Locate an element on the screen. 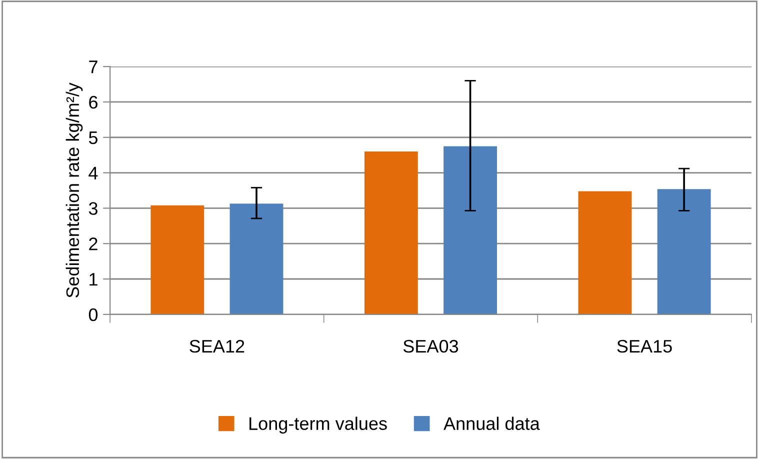  y-tick-label: 6 is located at coordinates (93, 102).